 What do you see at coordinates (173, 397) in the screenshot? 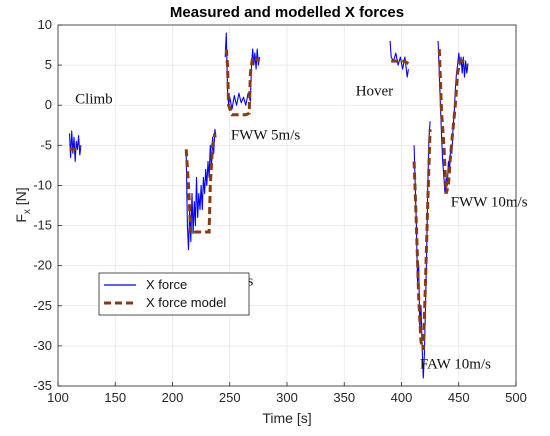
I see `x-tick-label: 200` at bounding box center [173, 397].